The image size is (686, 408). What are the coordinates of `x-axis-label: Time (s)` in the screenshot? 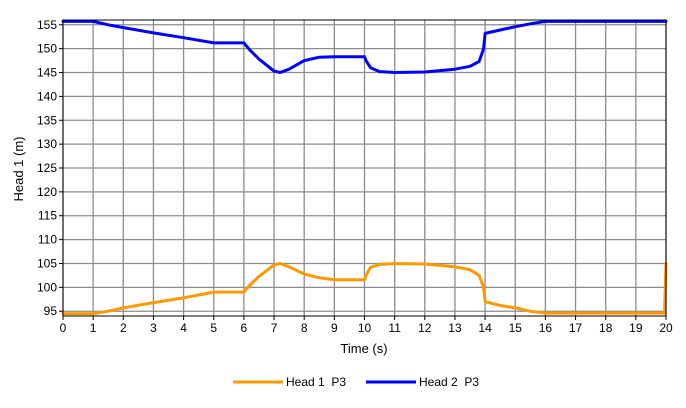 It's located at (363, 348).